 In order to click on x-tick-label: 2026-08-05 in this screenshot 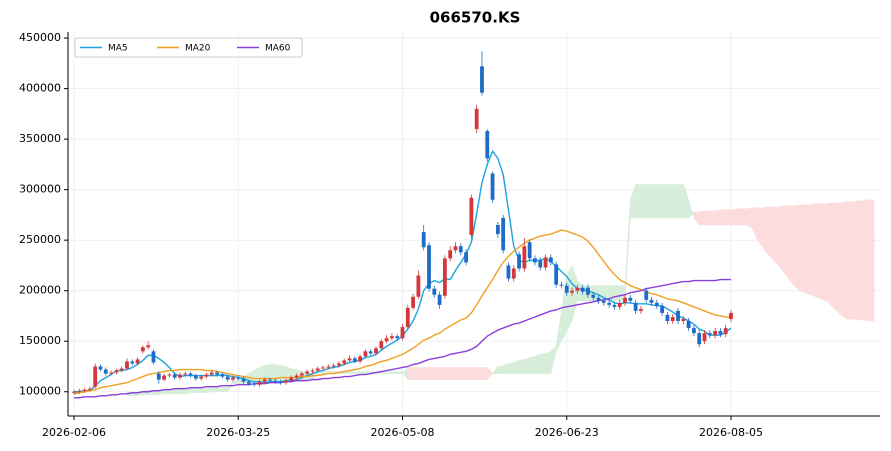, I will do `click(731, 432)`.